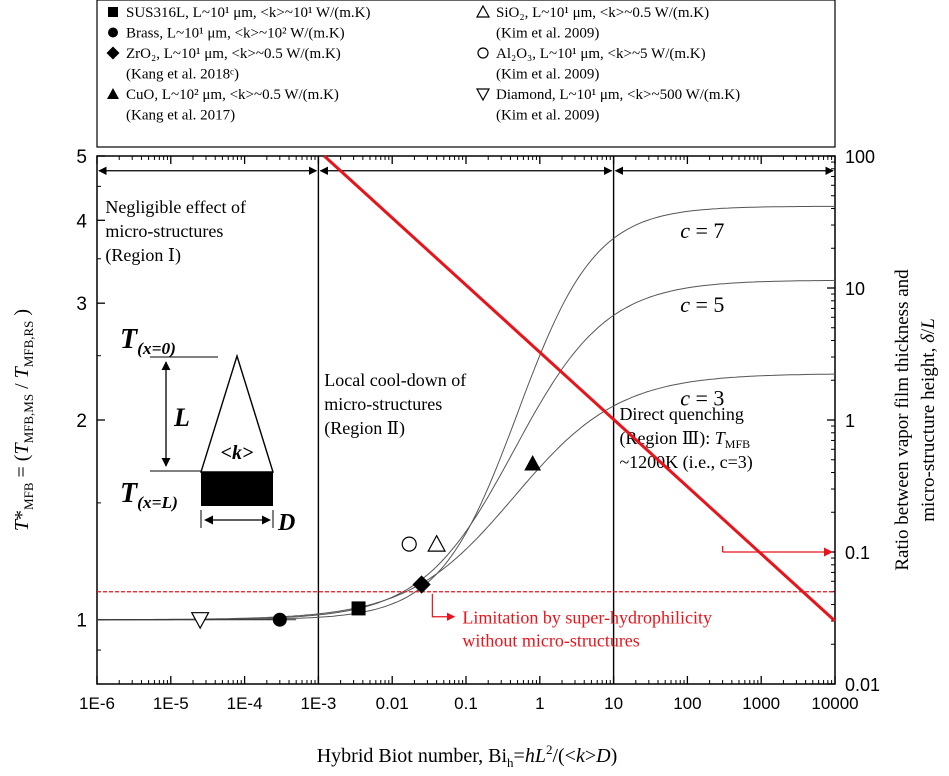 This screenshot has width=949, height=776. Describe the element at coordinates (443, 607) in the screenshot. I see `red-annotation-arrow` at that location.